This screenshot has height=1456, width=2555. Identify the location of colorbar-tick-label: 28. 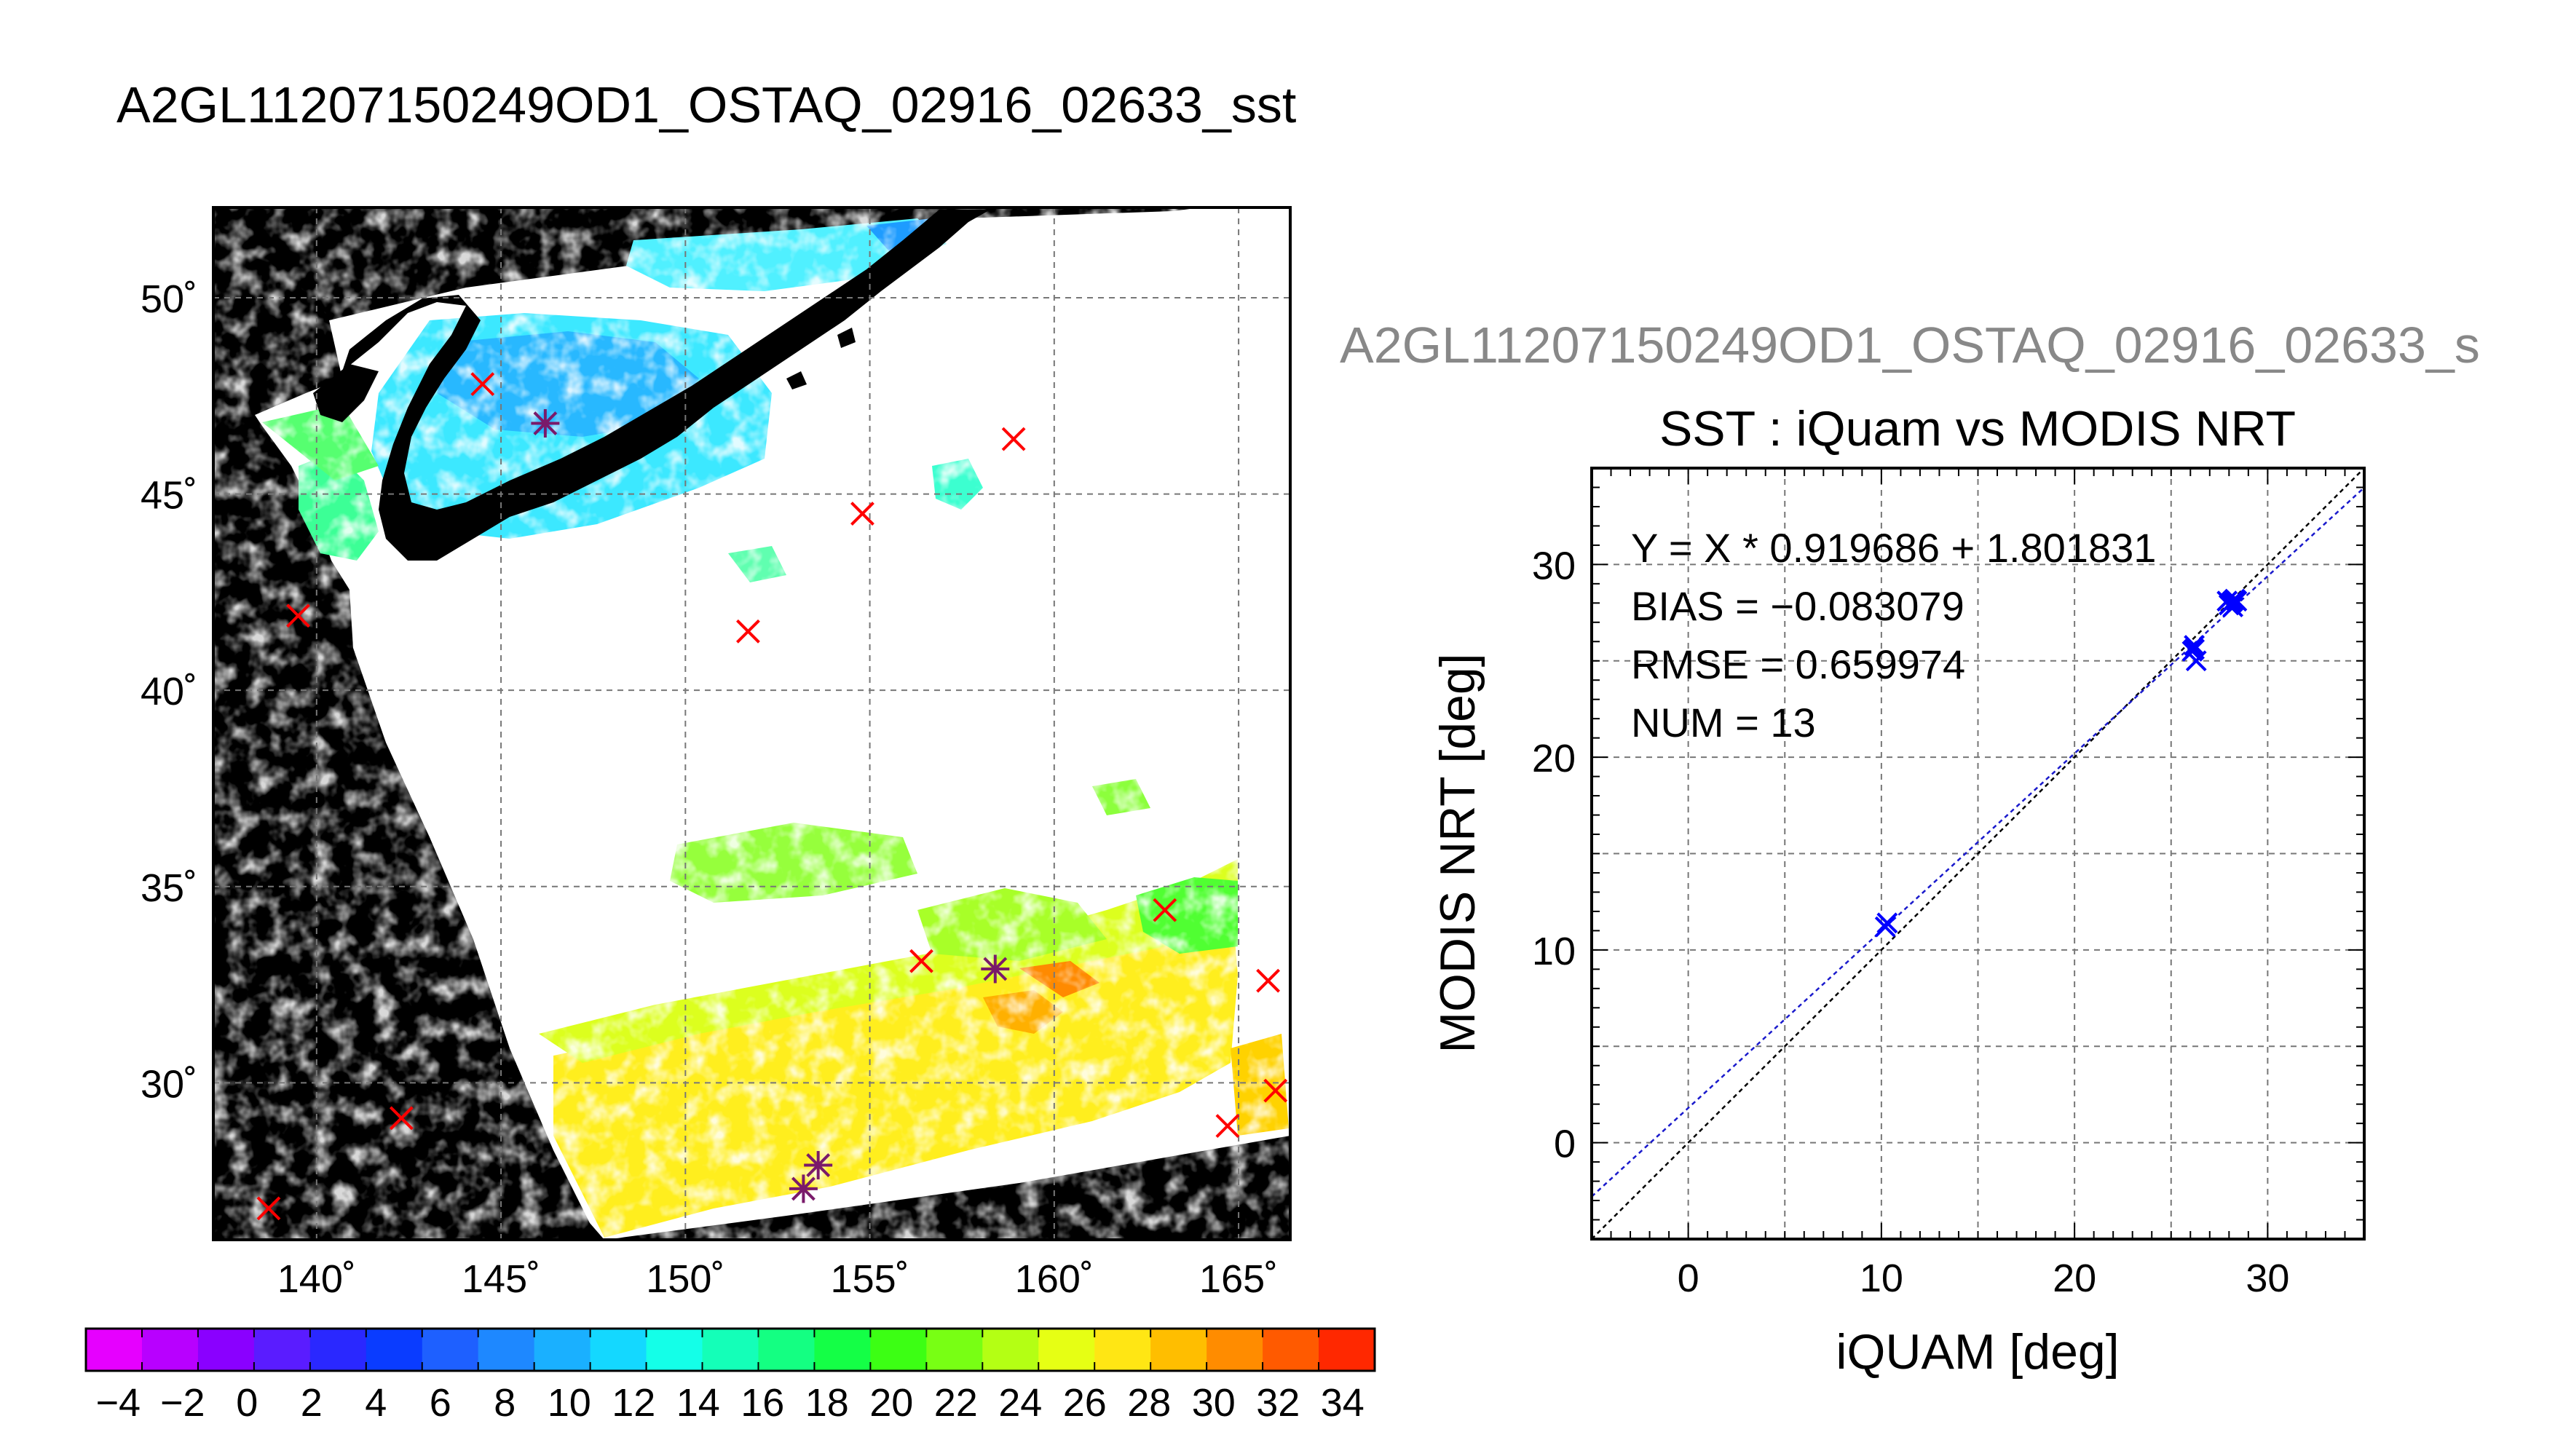
(1149, 1403).